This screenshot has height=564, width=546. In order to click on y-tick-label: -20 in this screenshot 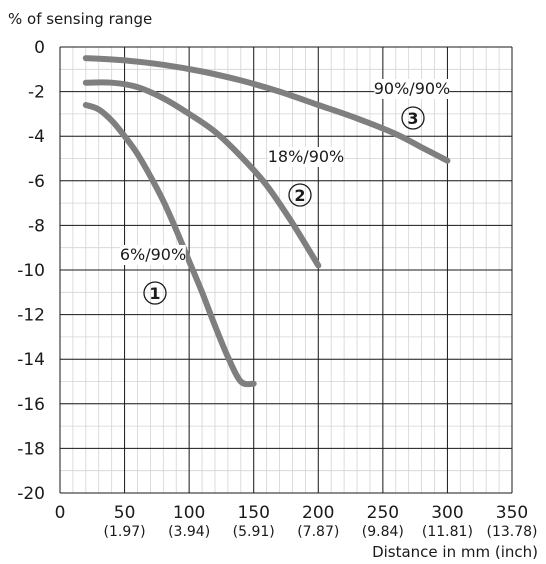, I will do `click(31, 494)`.